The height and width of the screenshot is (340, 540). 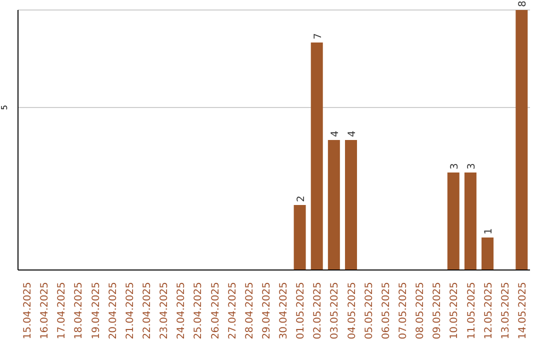 What do you see at coordinates (250, 311) in the screenshot?
I see `x-tick-label: 28.04.2025` at bounding box center [250, 311].